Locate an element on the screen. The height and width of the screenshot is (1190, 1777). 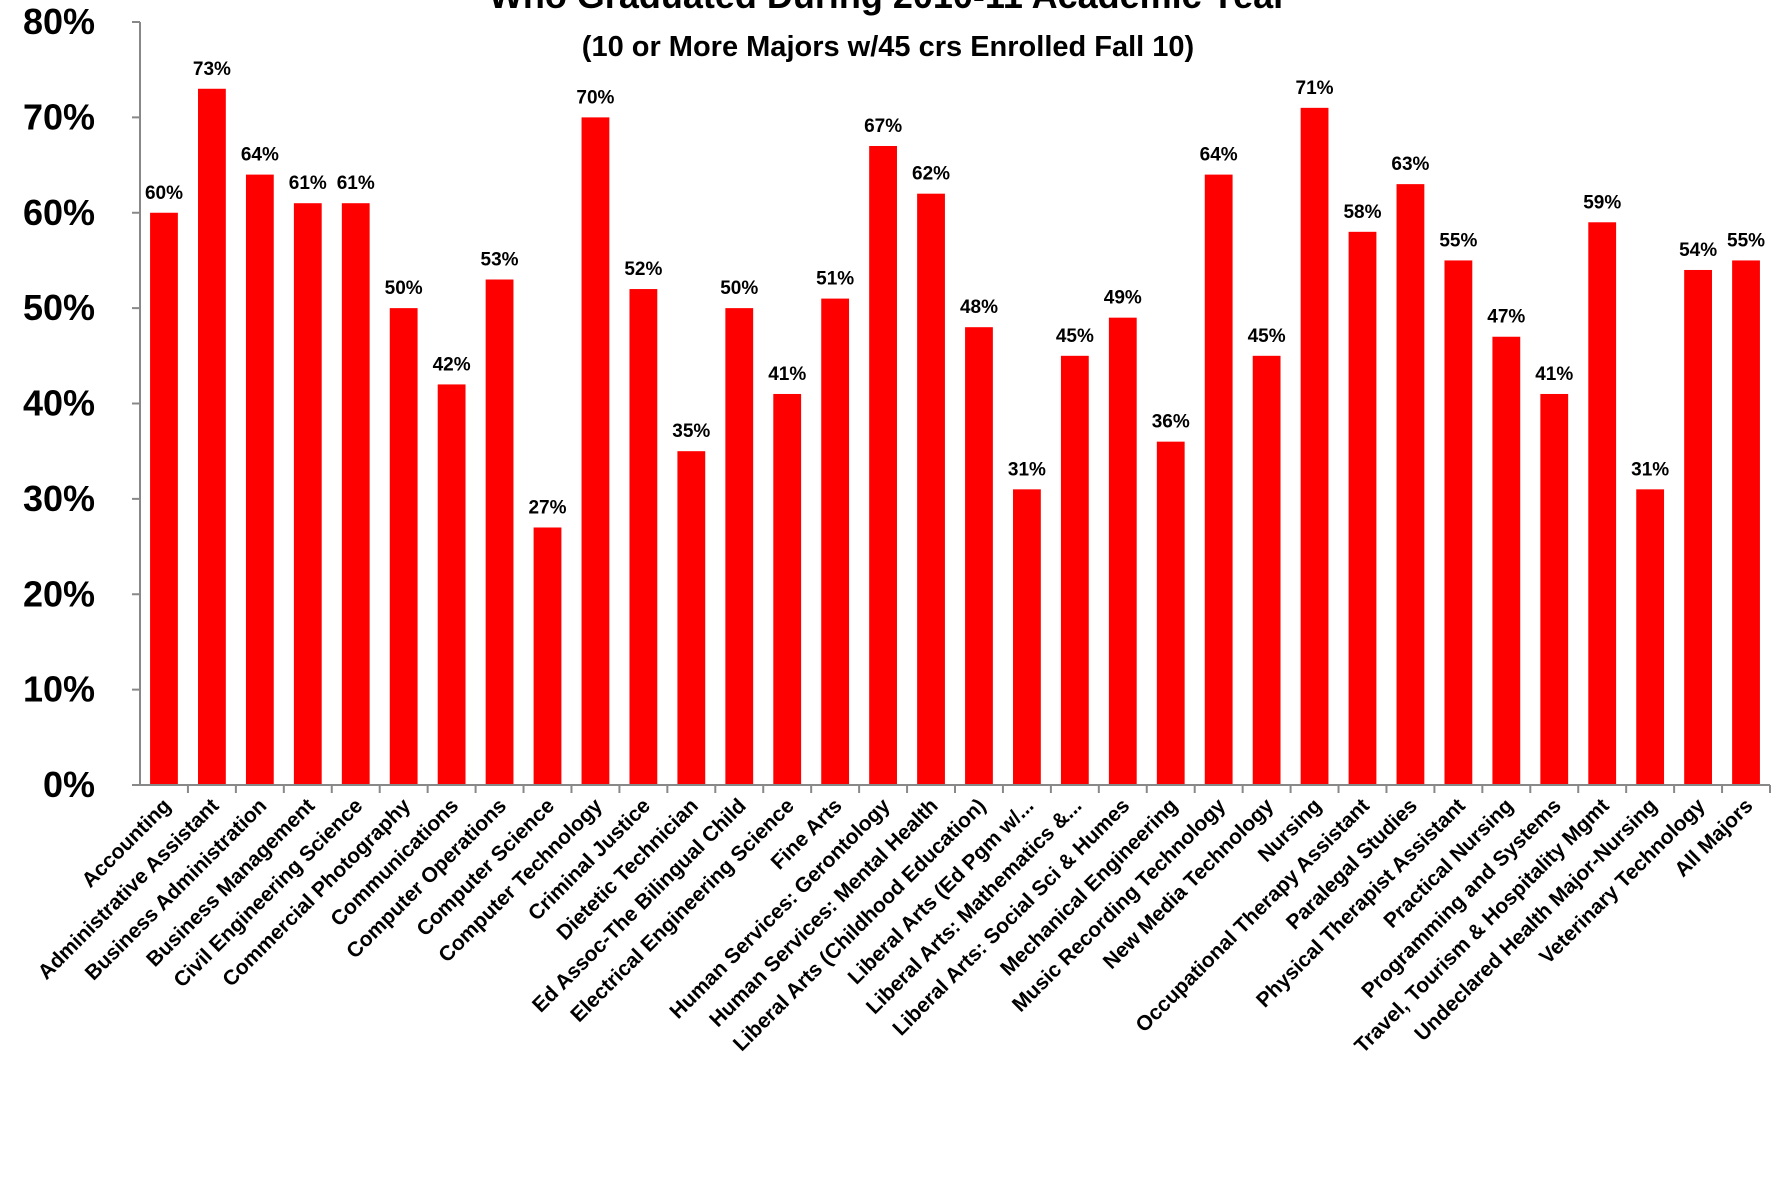
data-label: 49% is located at coordinates (1123, 298).